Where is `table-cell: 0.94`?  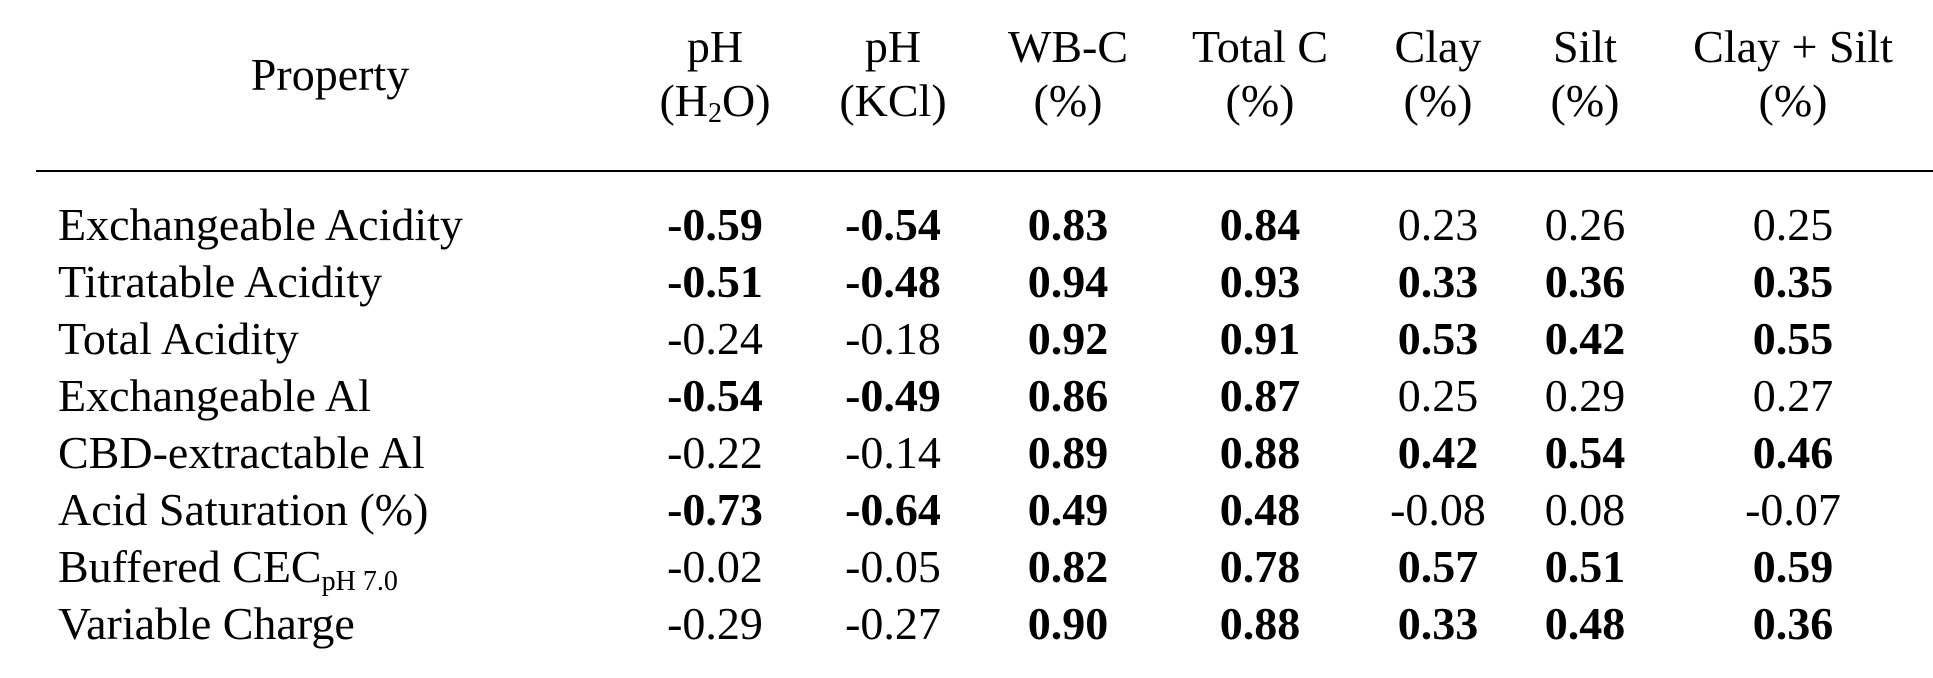
table-cell: 0.94 is located at coordinates (1068, 281).